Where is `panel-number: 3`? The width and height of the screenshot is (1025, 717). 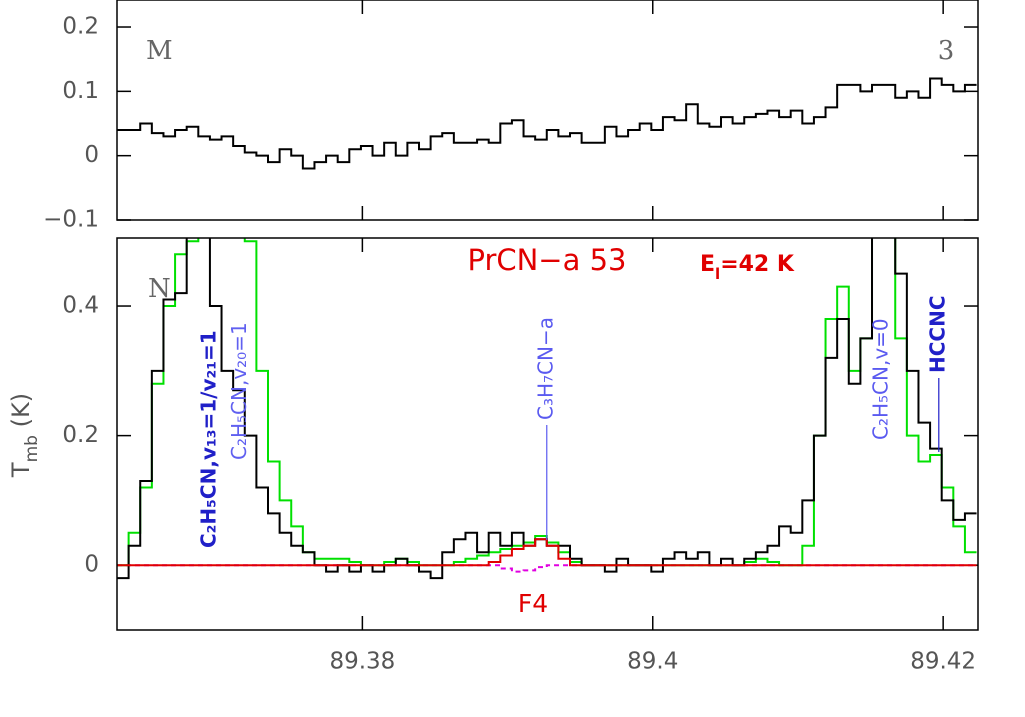 panel-number: 3 is located at coordinates (946, 51).